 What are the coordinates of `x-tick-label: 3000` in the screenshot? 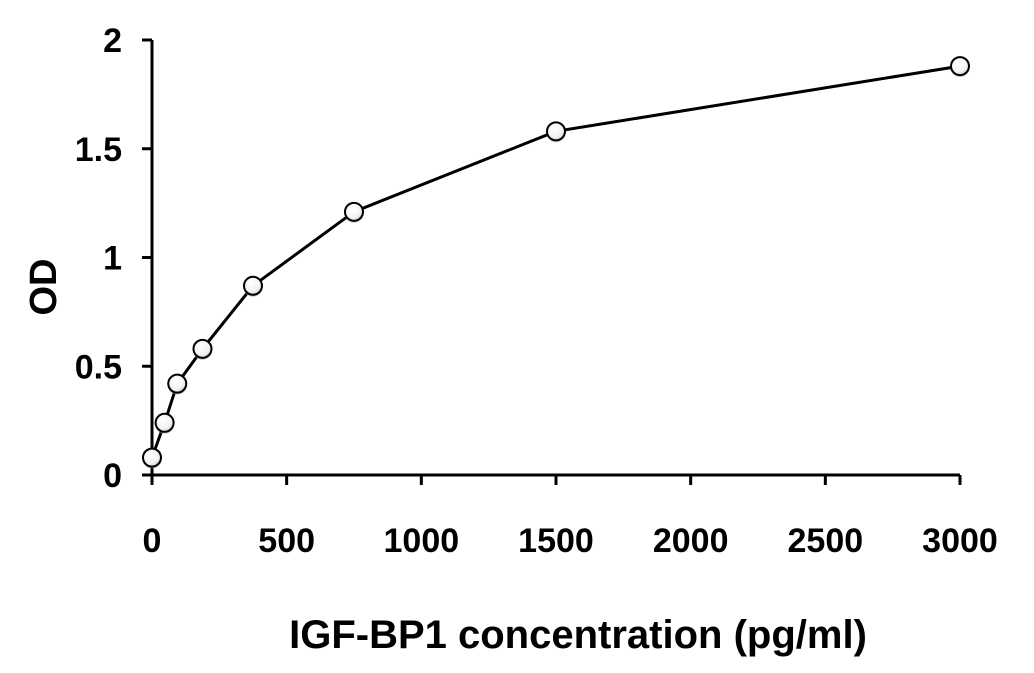 It's located at (960, 541).